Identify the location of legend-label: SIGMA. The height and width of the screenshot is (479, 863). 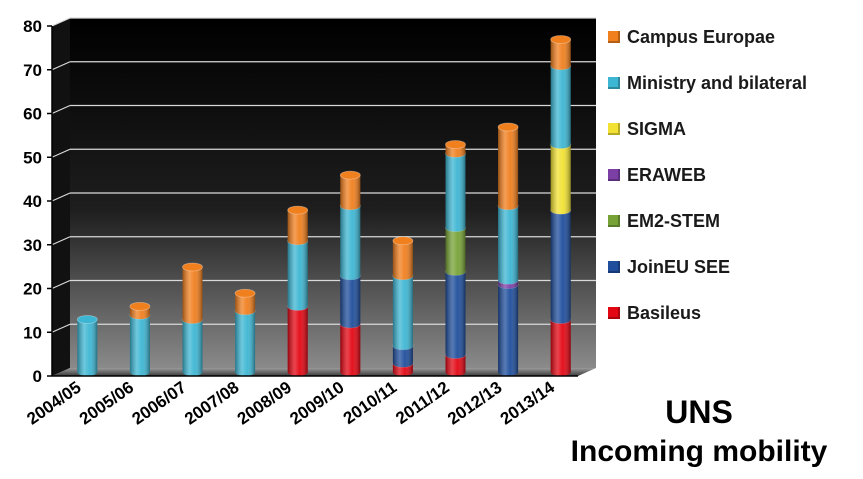
(657, 128).